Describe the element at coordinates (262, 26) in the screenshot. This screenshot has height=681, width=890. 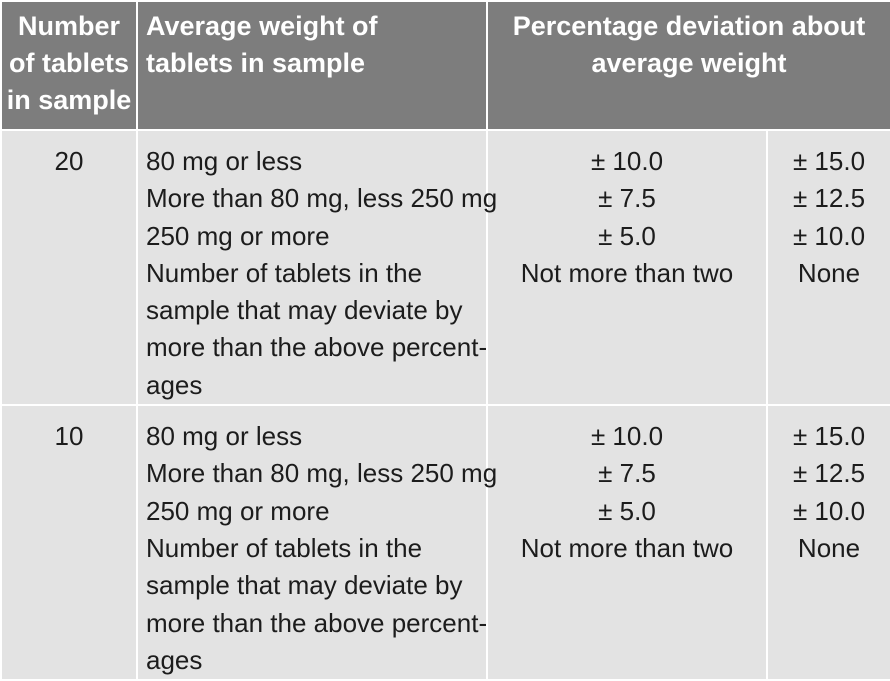
I see `header-line: Average weight of` at that location.